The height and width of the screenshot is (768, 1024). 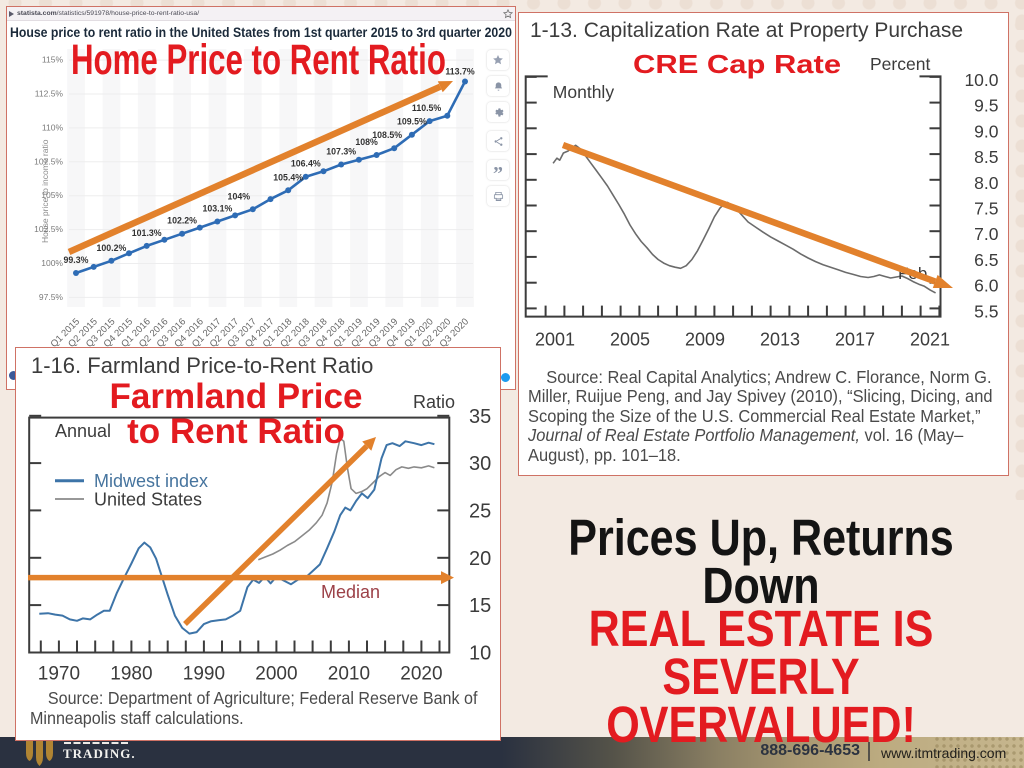 What do you see at coordinates (49, 94) in the screenshot?
I see `svg-text: 112.5%` at bounding box center [49, 94].